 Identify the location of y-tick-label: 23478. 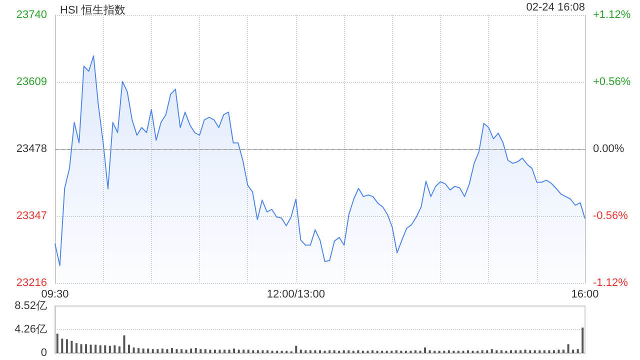
(31, 149).